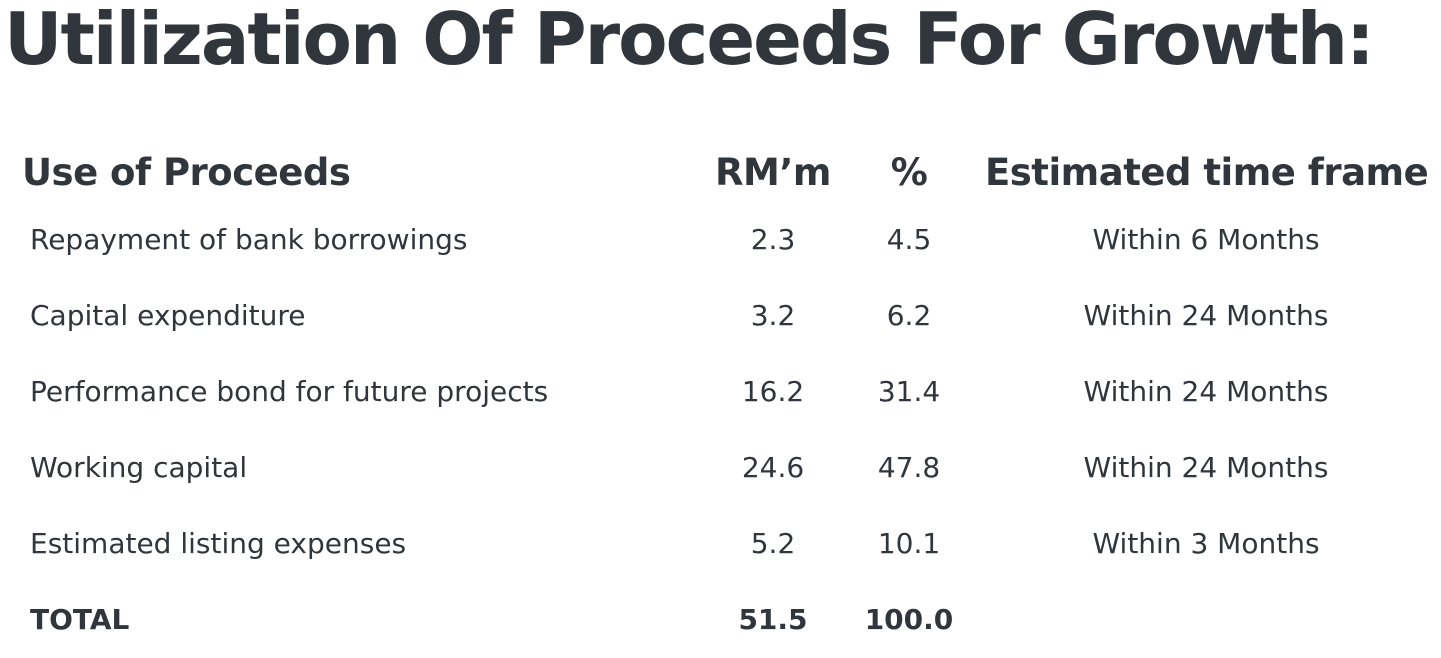  I want to click on row-use: Working capital, so click(139, 467).